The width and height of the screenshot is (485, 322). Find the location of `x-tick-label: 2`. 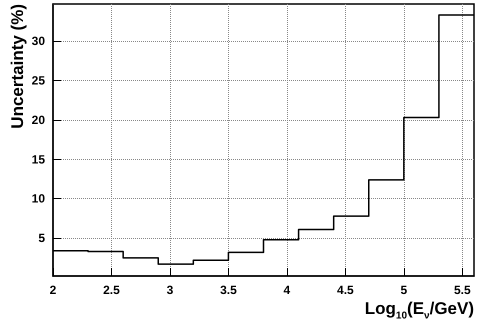

x-tick-label: 2 is located at coordinates (53, 290).